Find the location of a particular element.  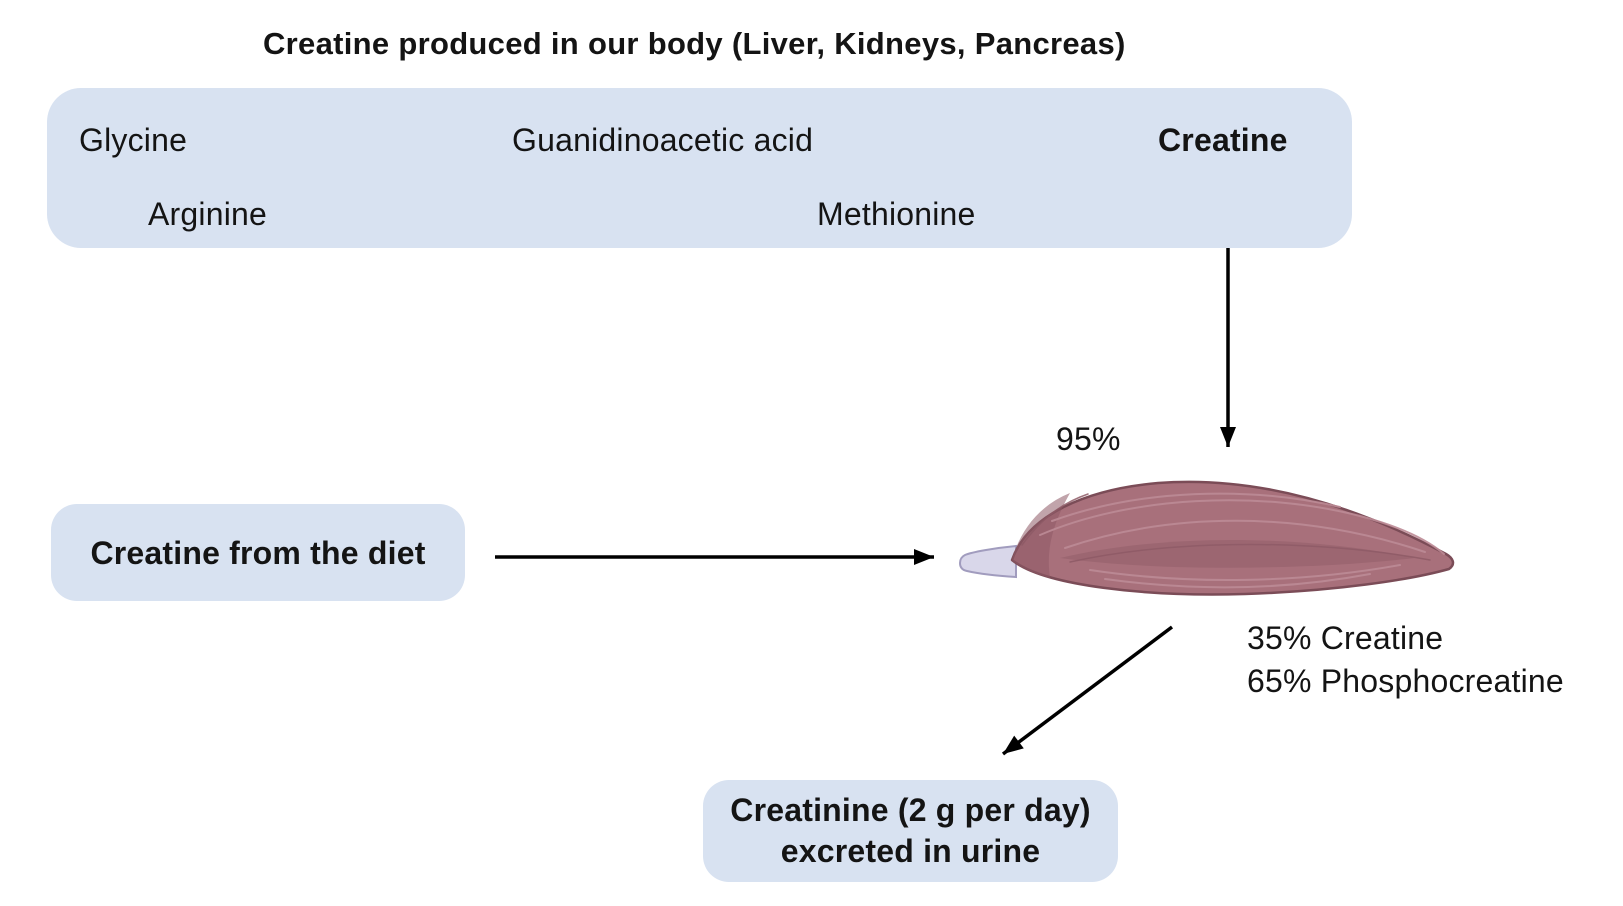

synthesis-box is located at coordinates (699, 168).